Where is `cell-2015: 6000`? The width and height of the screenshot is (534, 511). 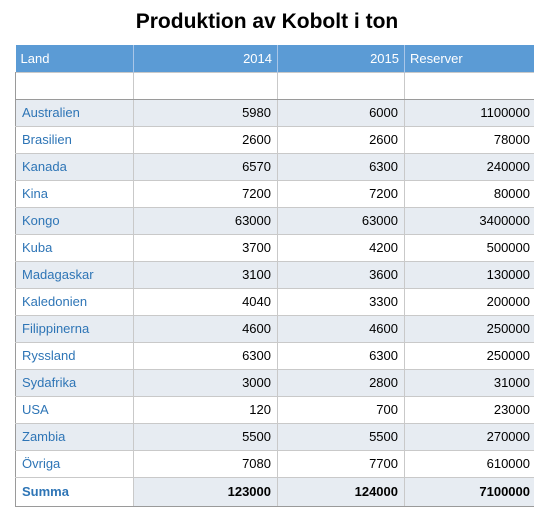 cell-2015: 6000 is located at coordinates (341, 113).